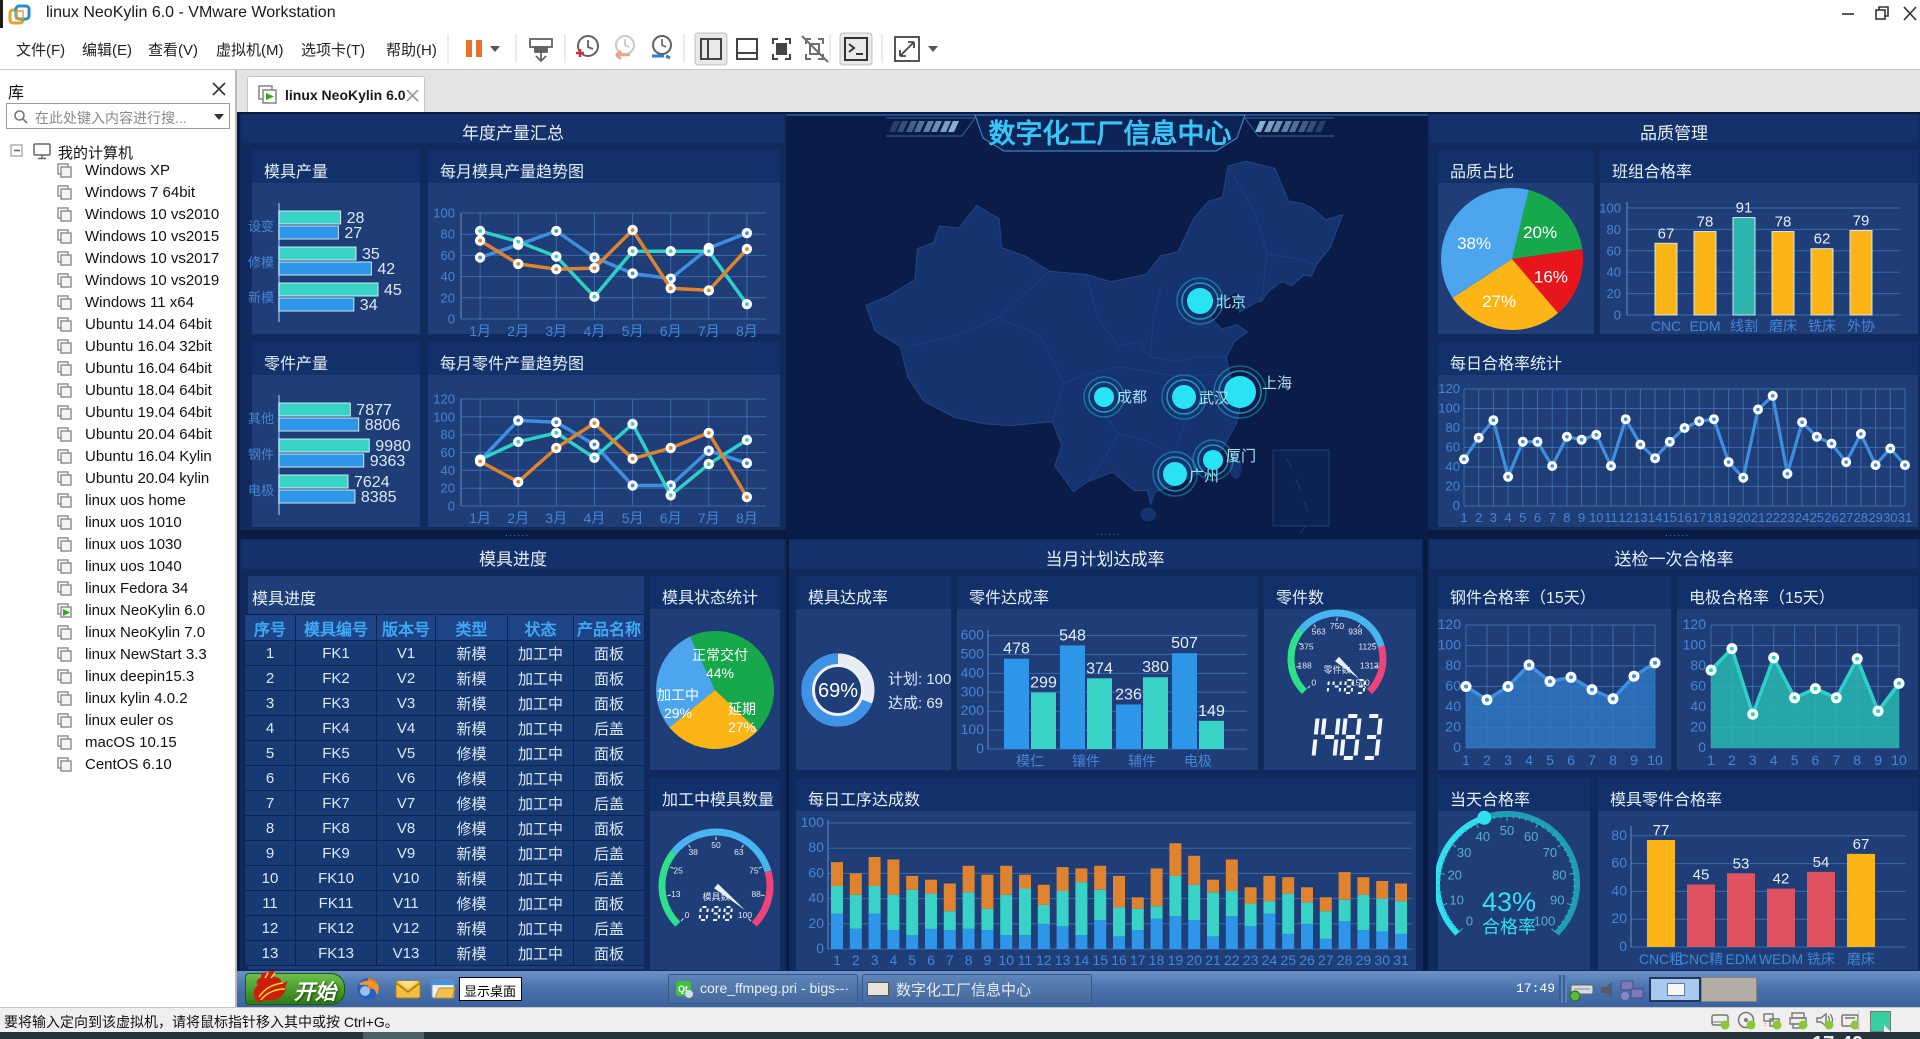  I want to click on svg-text: 236, so click(1128, 694).